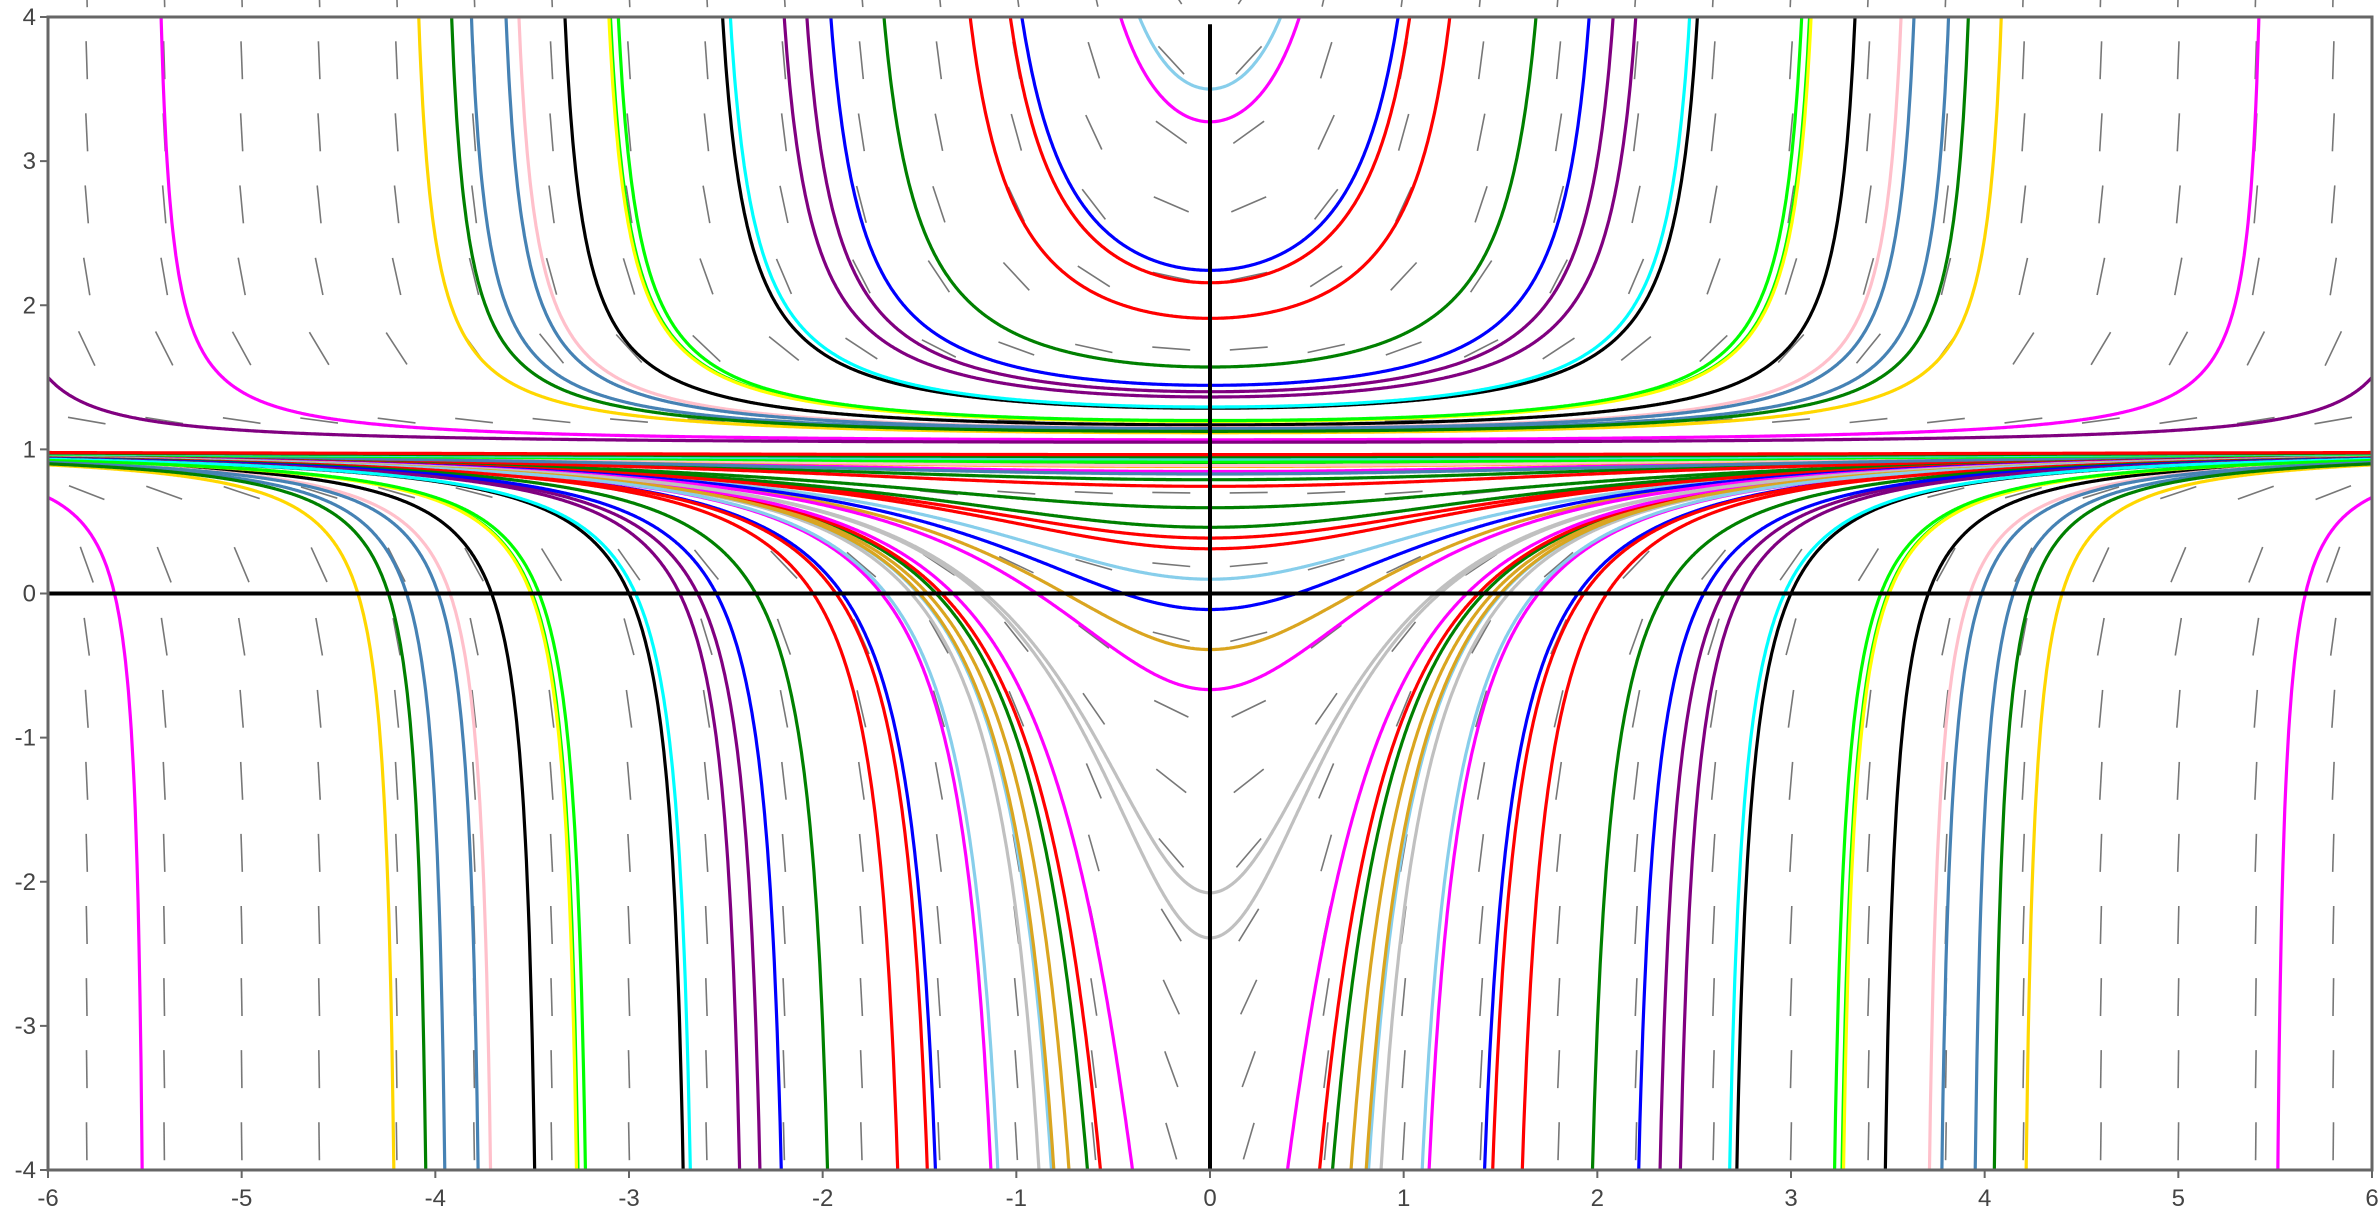 The width and height of the screenshot is (2378, 1228). I want to click on x-tick-label: 5, so click(2178, 1198).